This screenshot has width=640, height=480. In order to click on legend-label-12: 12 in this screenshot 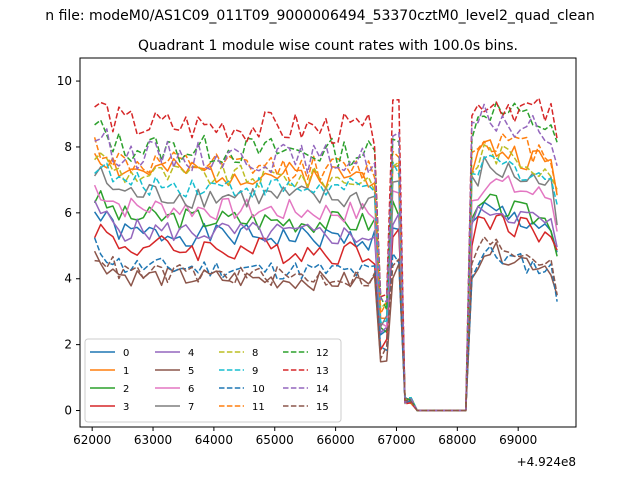, I will do `click(322, 353)`.